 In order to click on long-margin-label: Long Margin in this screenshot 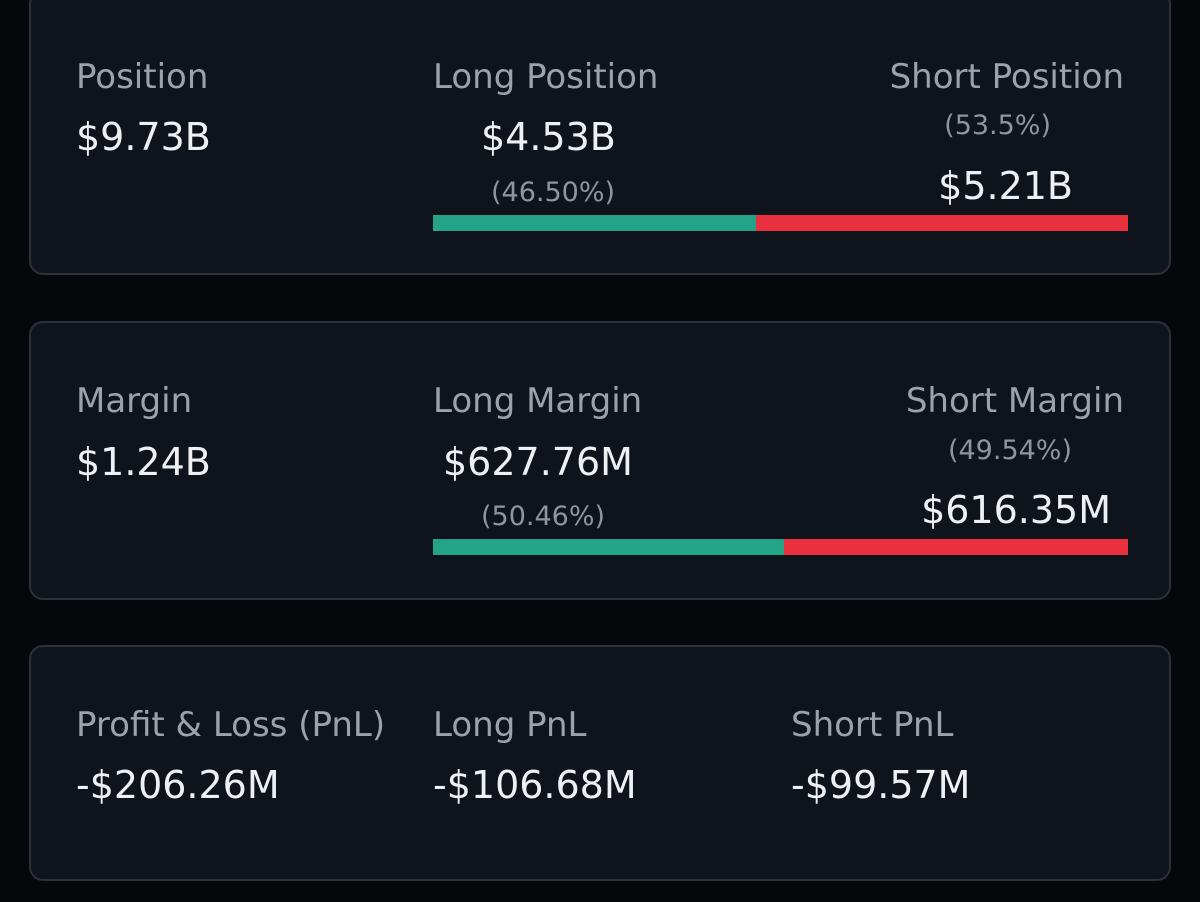, I will do `click(538, 401)`.